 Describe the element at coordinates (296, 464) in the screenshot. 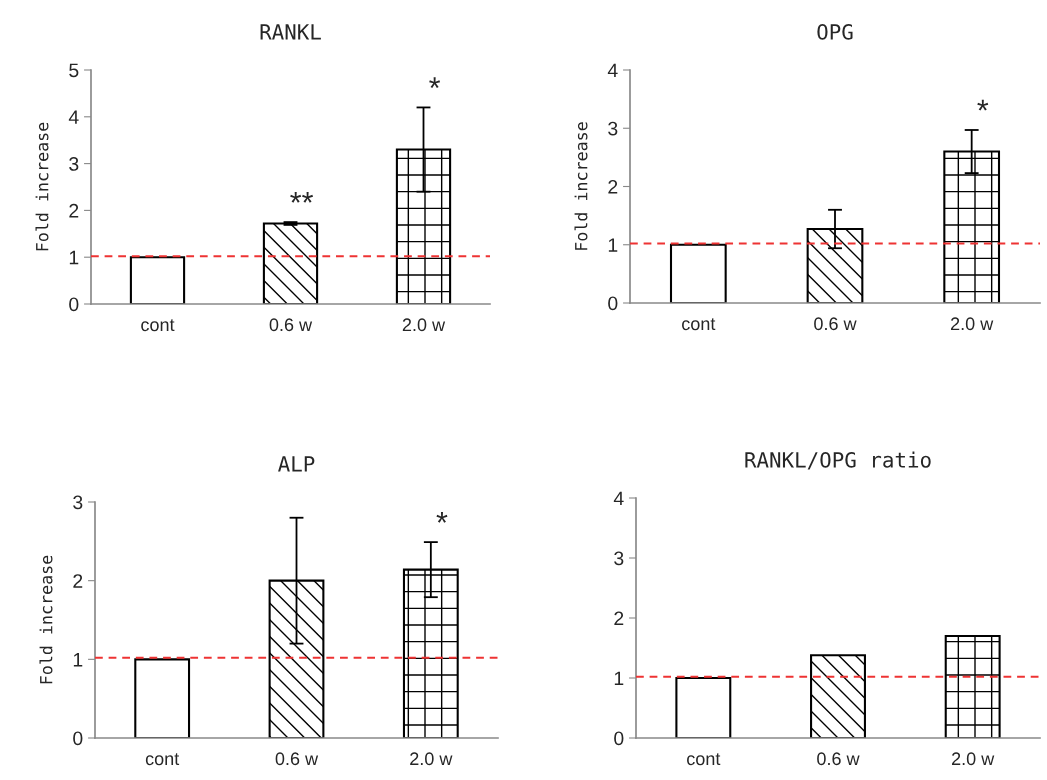

I see `chart-title: ALP` at that location.